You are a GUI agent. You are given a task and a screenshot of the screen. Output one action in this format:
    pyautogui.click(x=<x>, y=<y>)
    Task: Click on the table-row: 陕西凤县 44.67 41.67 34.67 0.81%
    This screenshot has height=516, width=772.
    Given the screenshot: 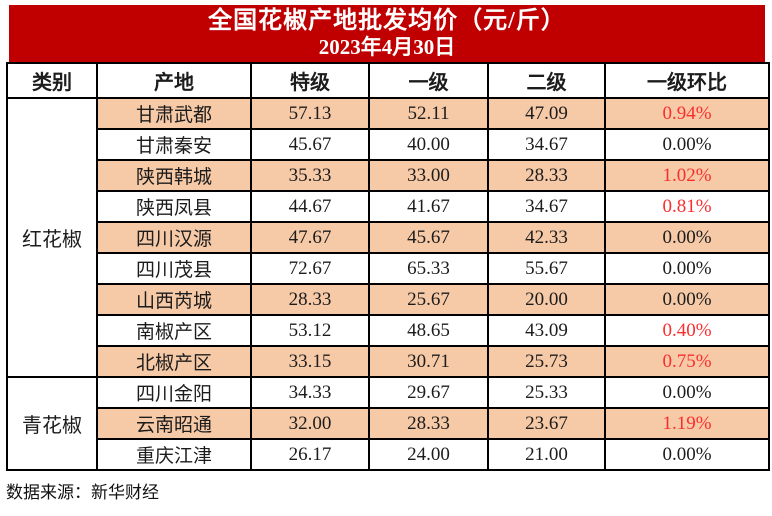 What is the action you would take?
    pyautogui.click(x=388, y=206)
    